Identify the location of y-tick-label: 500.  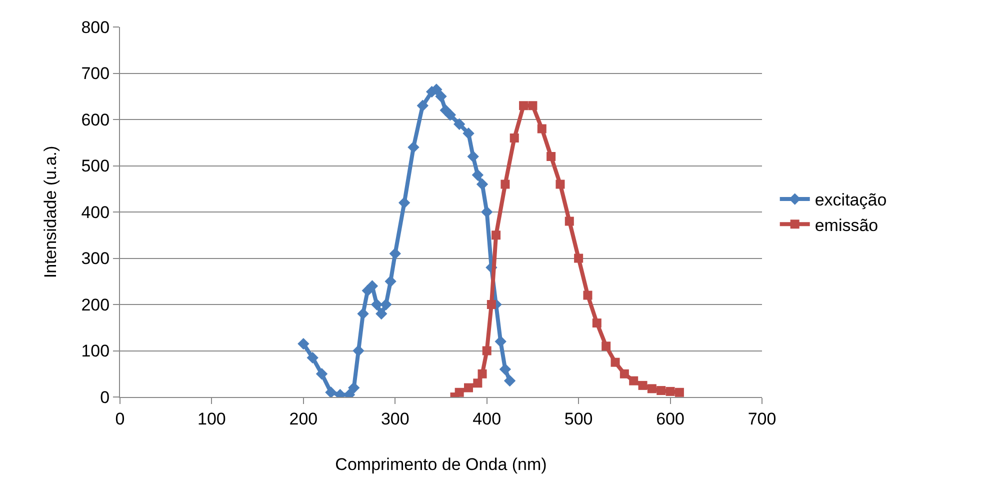
(95, 166).